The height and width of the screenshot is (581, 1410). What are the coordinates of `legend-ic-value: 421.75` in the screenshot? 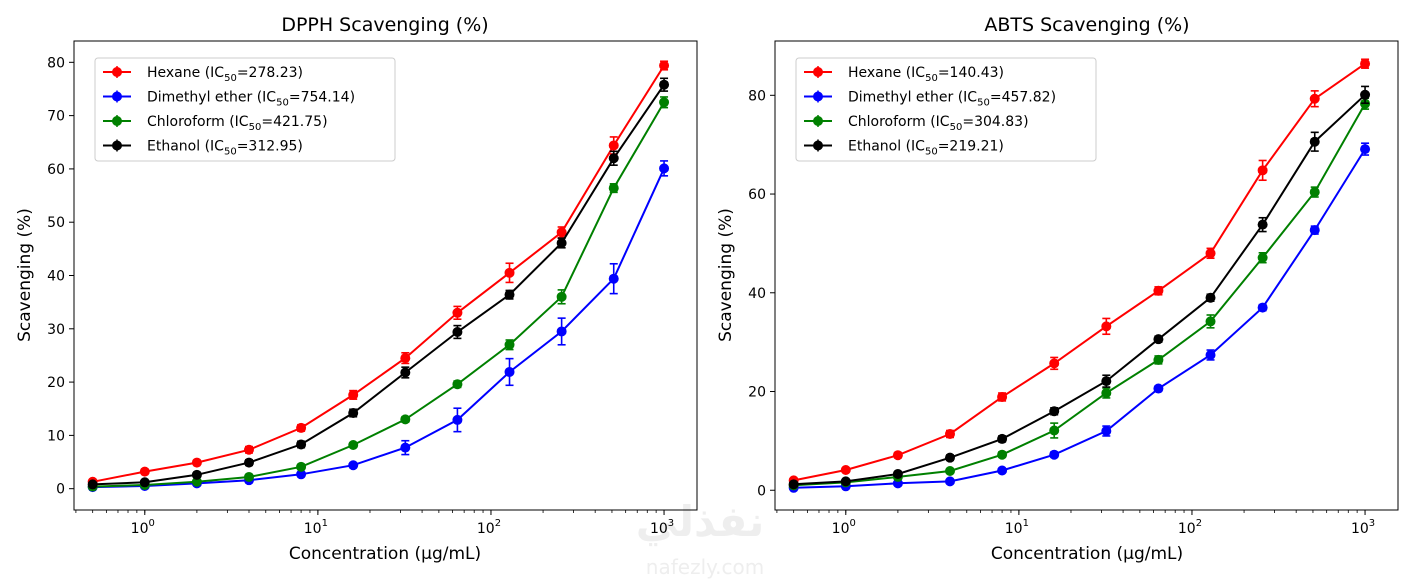 It's located at (297, 122).